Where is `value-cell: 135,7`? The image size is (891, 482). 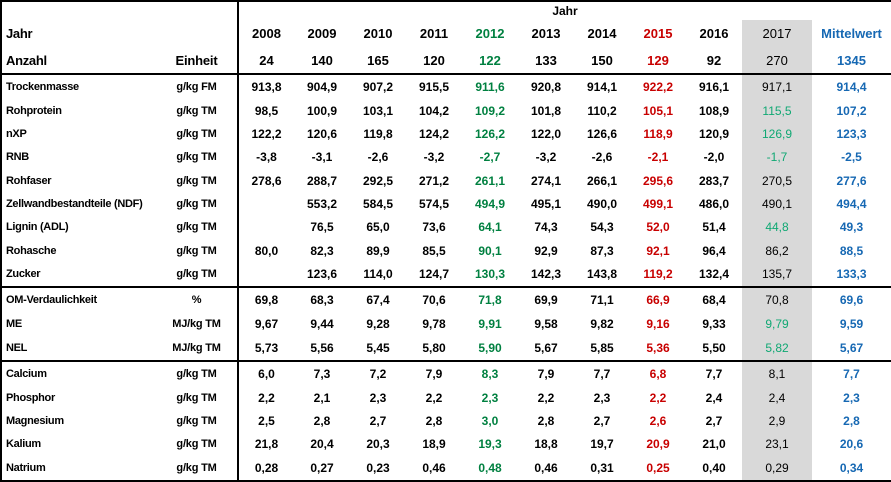
value-cell: 135,7 is located at coordinates (777, 275).